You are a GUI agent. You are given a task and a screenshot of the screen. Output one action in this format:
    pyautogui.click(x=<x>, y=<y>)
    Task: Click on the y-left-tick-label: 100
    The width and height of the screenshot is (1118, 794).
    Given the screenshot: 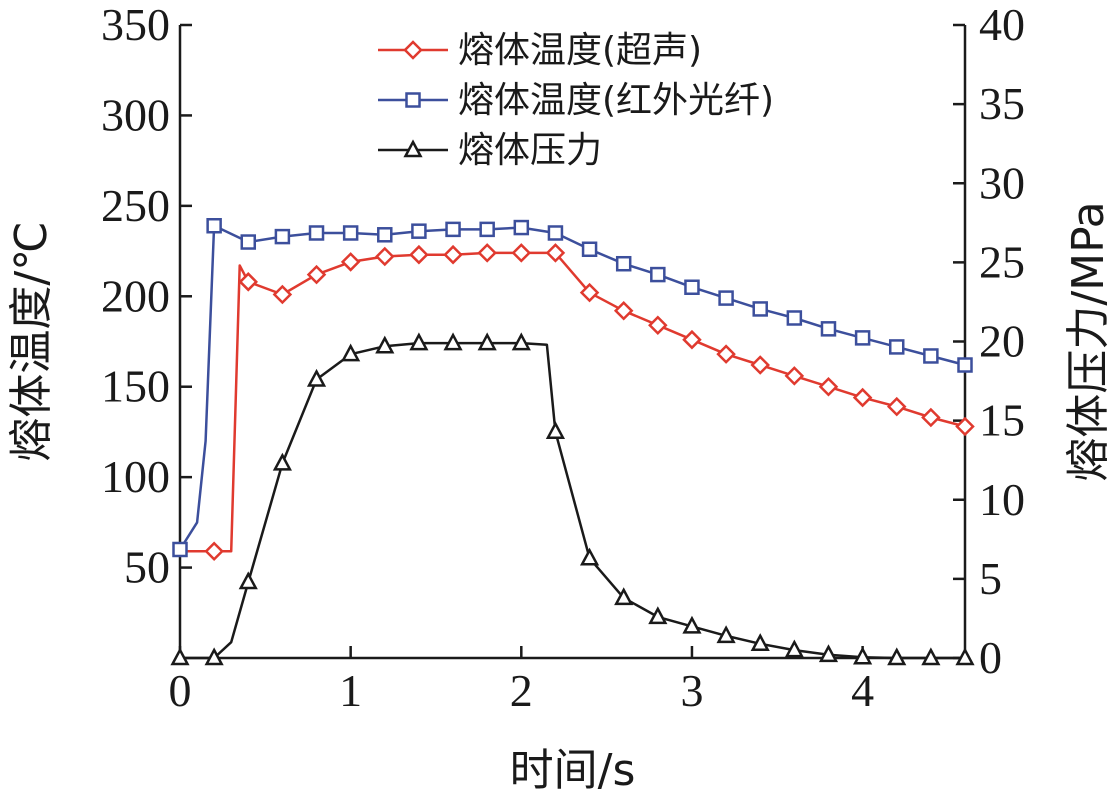 What is the action you would take?
    pyautogui.click(x=135, y=476)
    